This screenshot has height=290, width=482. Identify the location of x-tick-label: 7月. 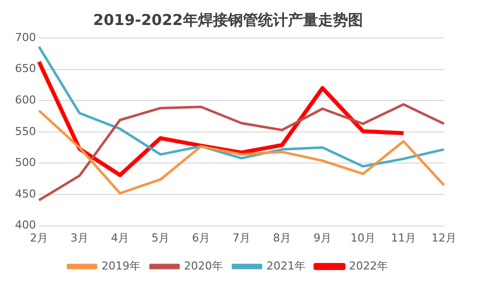
(241, 237).